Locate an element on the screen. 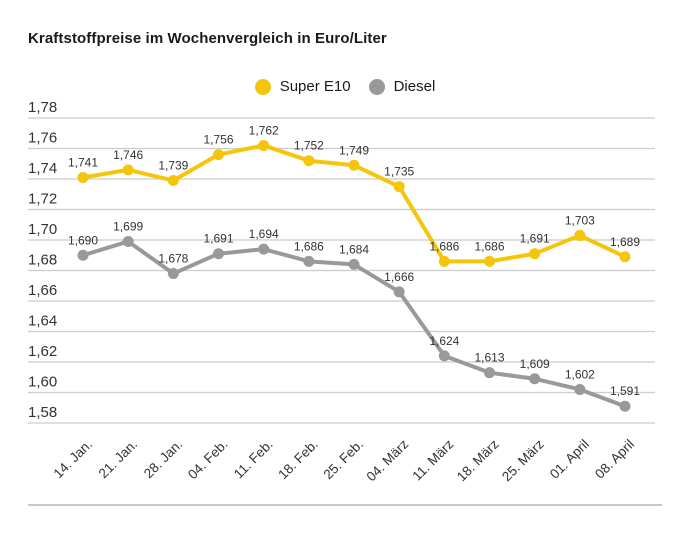 Image resolution: width=690 pixels, height=536 pixels. x-axis-tick-label: 08. April is located at coordinates (614, 459).